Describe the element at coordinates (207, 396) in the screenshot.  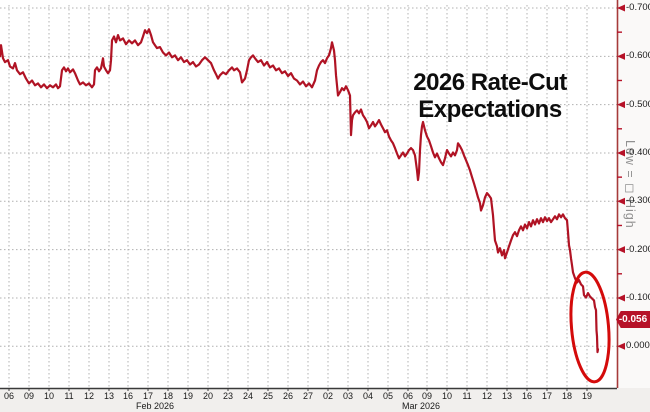
I see `x-tick-label: 20` at that location.